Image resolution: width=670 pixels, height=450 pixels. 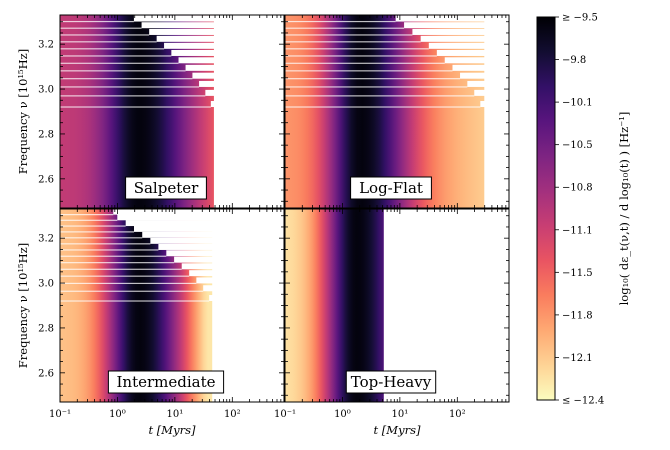 I want to click on panel-log-flat: Log-Flat, so click(x=397, y=111).